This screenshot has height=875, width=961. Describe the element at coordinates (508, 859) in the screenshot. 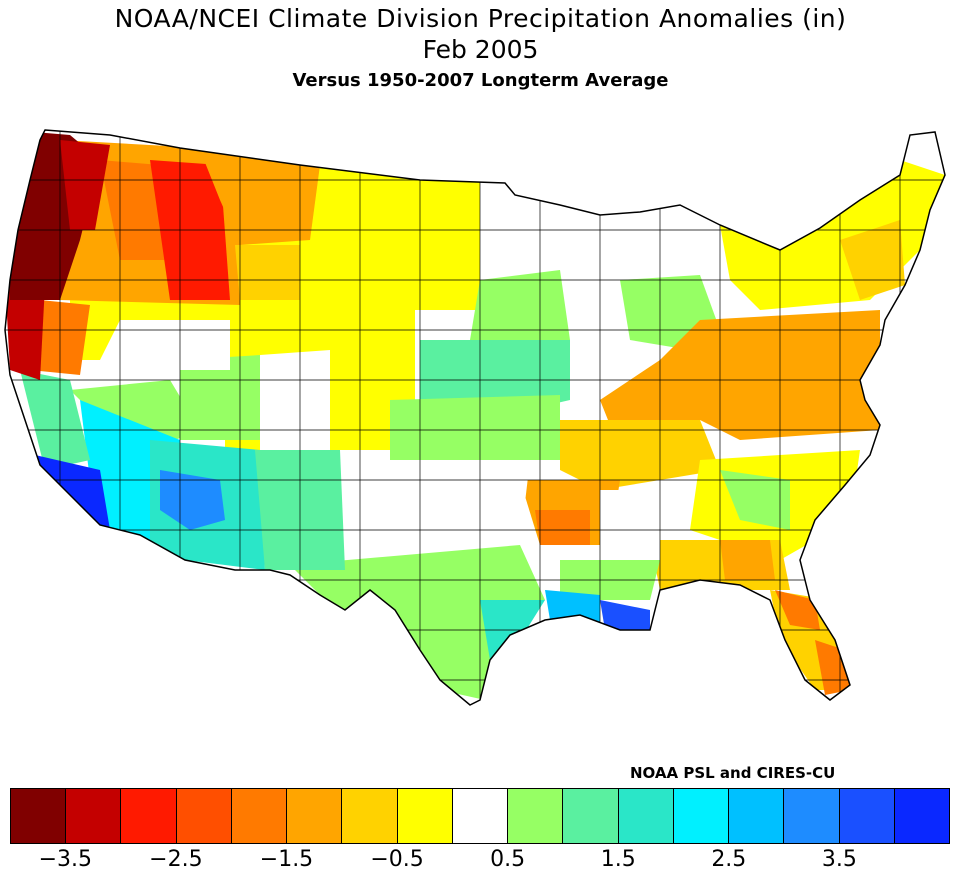

I see `legend-tick-label: 0.5` at that location.